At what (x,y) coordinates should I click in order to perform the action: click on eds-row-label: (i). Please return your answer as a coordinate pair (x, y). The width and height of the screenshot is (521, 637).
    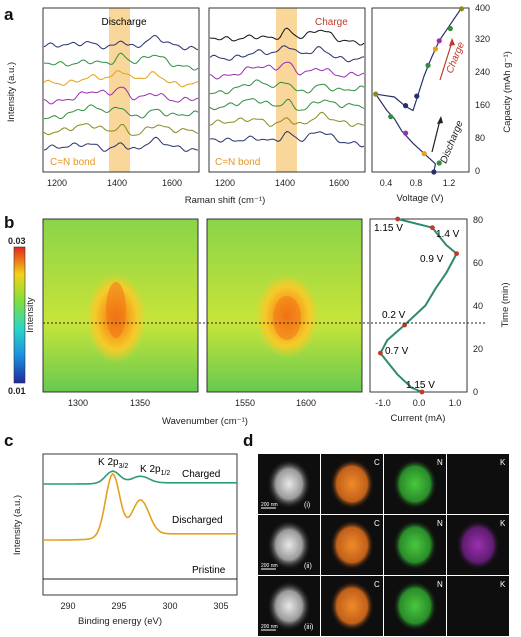
    Looking at the image, I should click on (307, 505).